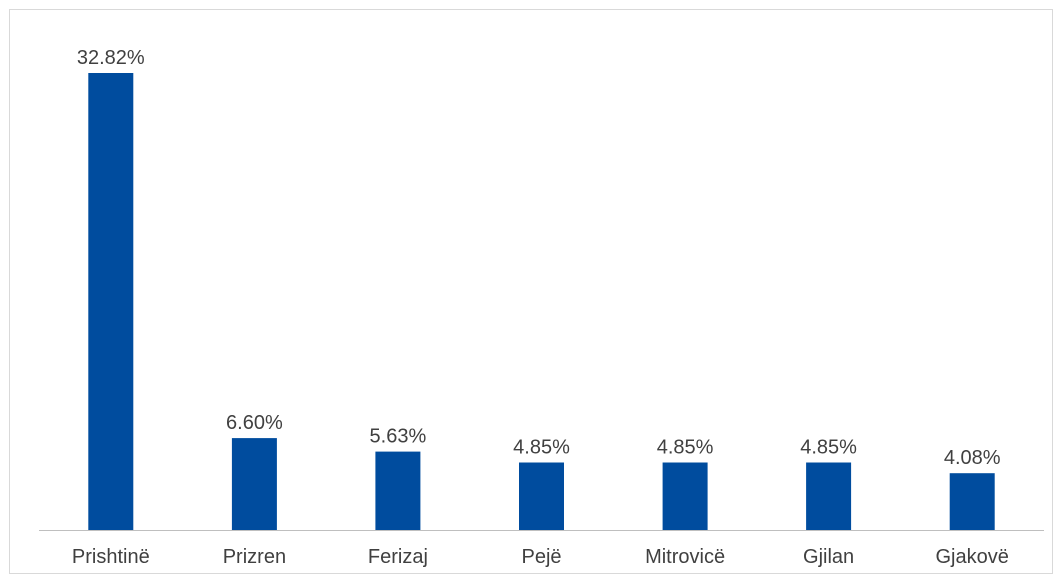 The height and width of the screenshot is (584, 1063). Describe the element at coordinates (398, 557) in the screenshot. I see `x-tick-label-3: Ferizaj` at that location.